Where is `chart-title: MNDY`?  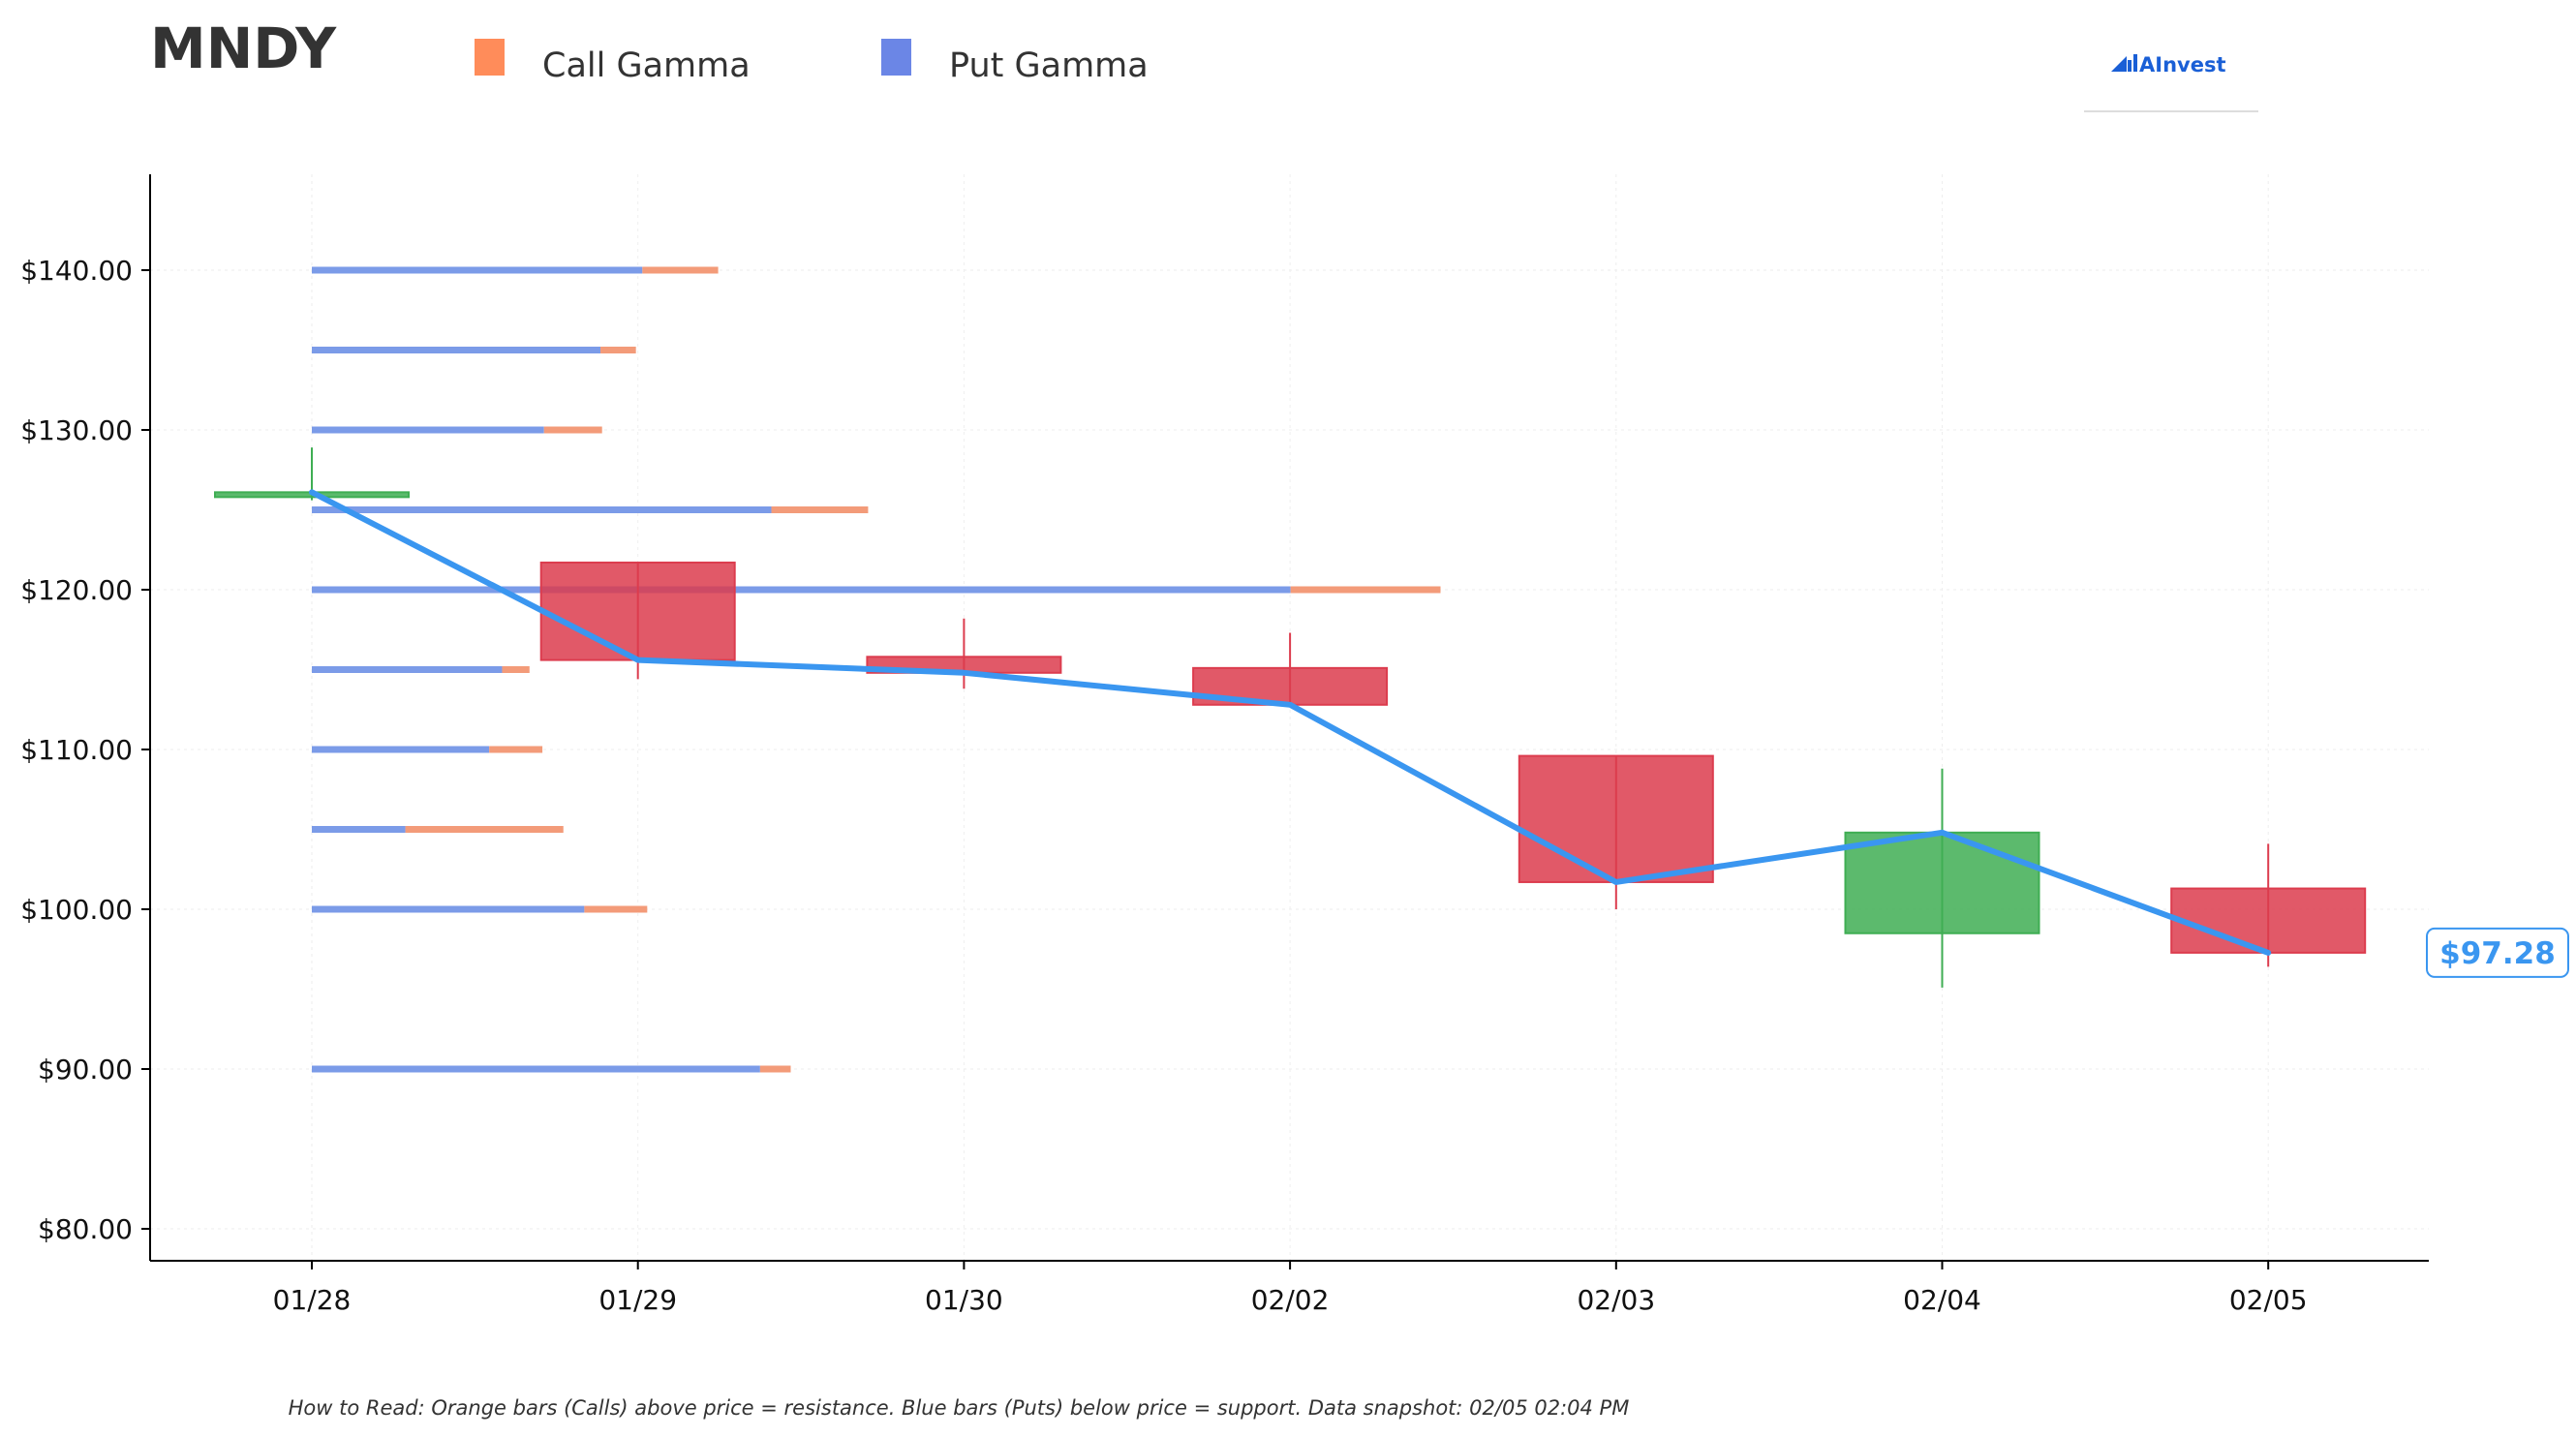
chart-title: MNDY is located at coordinates (243, 48).